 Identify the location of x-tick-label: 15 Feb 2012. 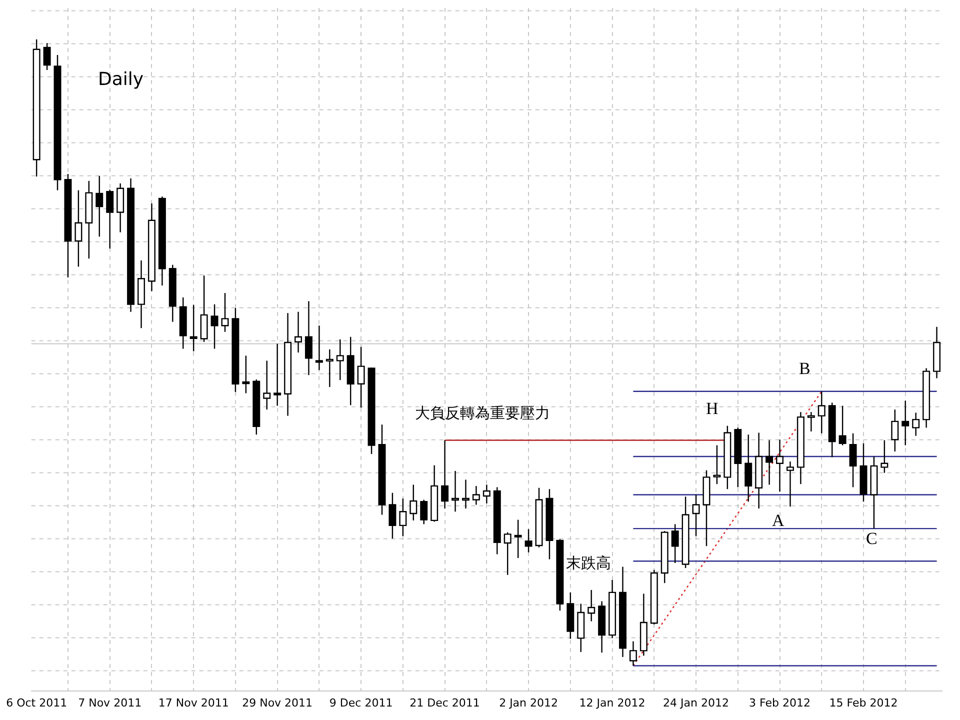
(863, 703).